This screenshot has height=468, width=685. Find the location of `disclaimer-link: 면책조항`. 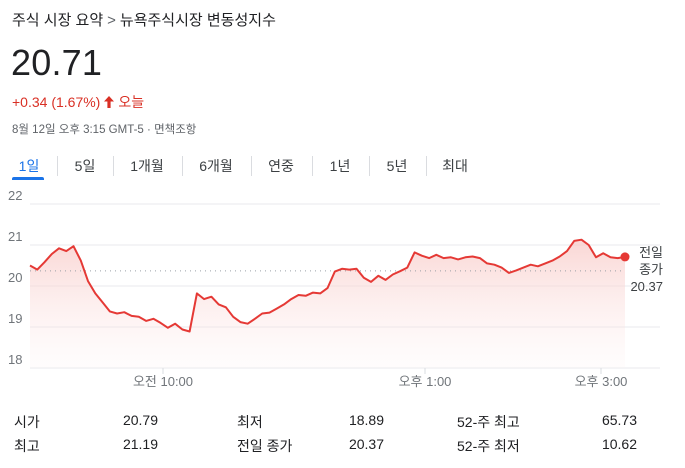

disclaimer-link: 면책조항 is located at coordinates (175, 130).